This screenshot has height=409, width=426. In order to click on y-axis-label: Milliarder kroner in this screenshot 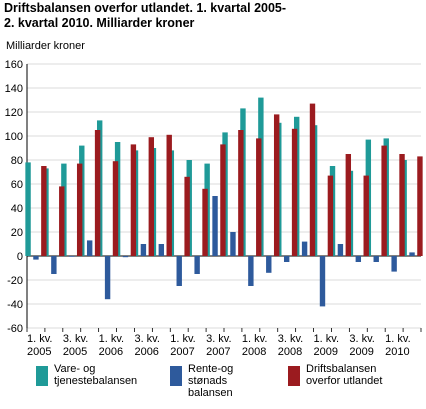, I will do `click(45, 46)`.